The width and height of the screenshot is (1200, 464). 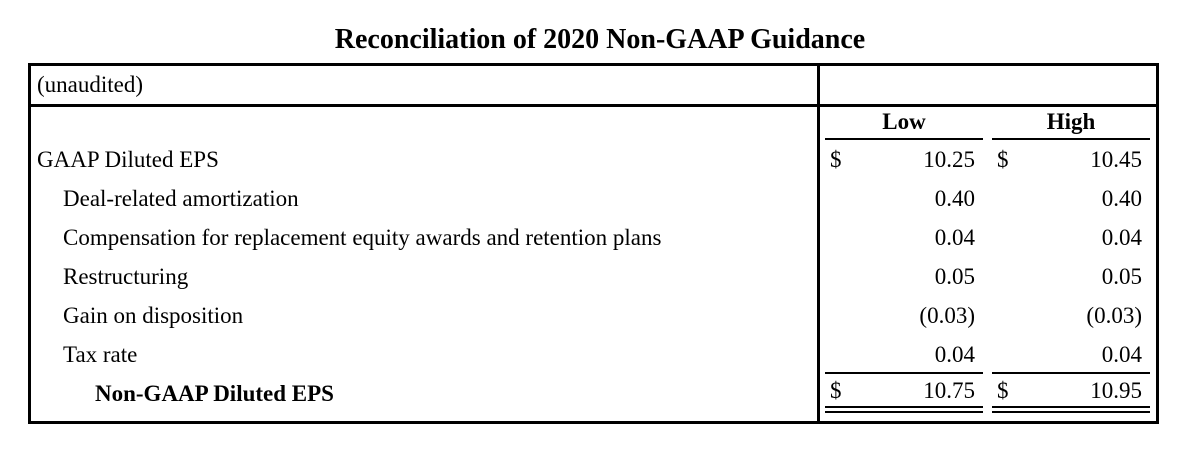 What do you see at coordinates (425, 123) in the screenshot?
I see `header-left-spacer` at bounding box center [425, 123].